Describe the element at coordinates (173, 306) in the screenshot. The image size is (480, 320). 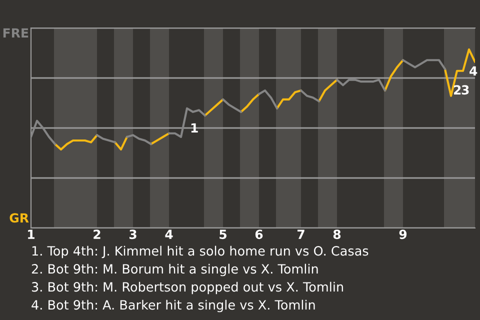
I see `text: 4. Bot 9th: A. Barker hit a single vs X. Tomlin` at that location.